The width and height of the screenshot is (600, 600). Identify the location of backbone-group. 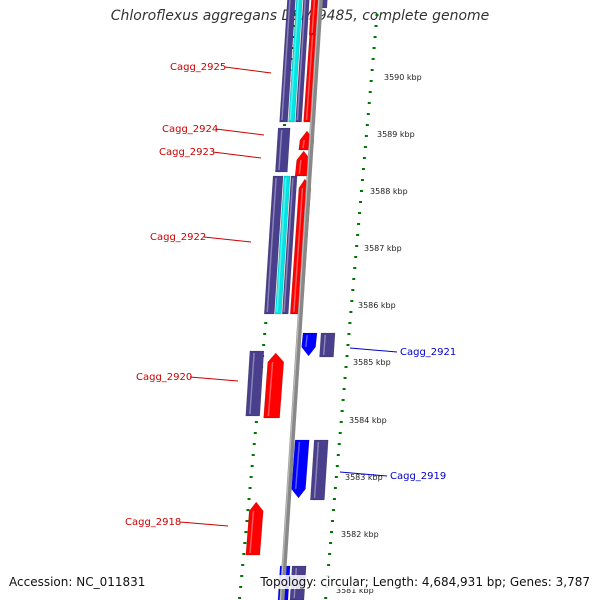
(301, 300).